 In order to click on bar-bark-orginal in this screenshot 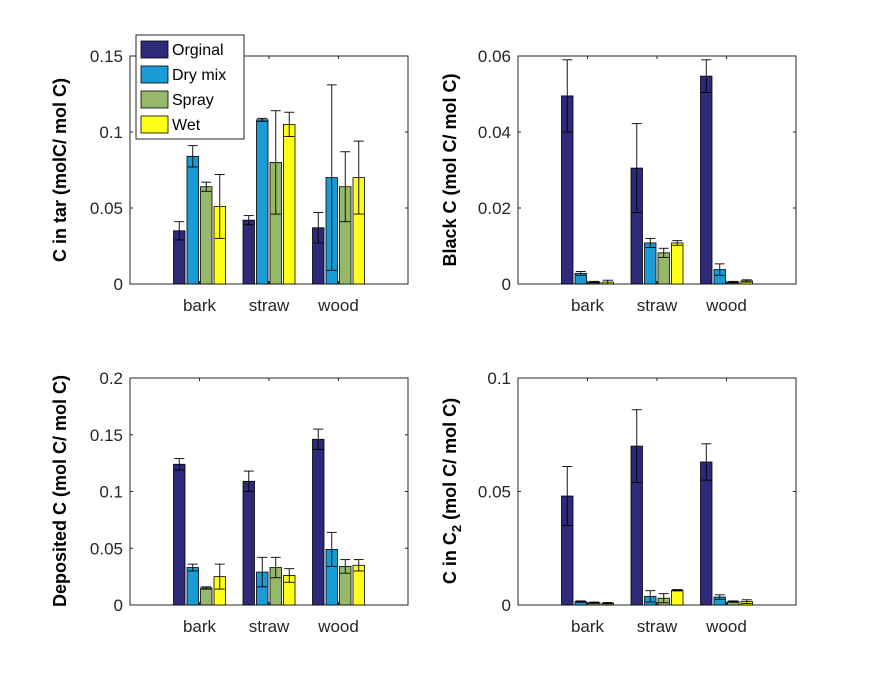, I will do `click(179, 534)`.